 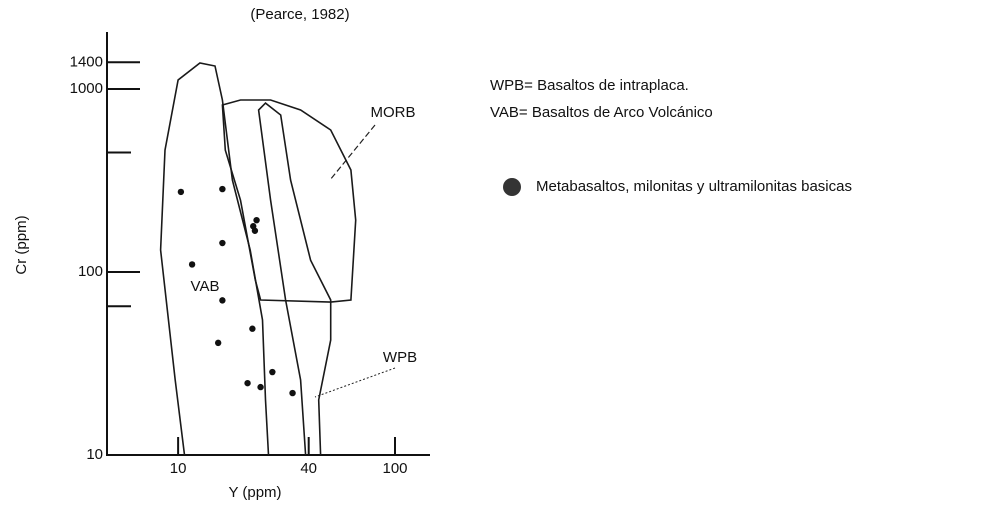 I want to click on y-tick-label: 100, so click(x=90, y=271).